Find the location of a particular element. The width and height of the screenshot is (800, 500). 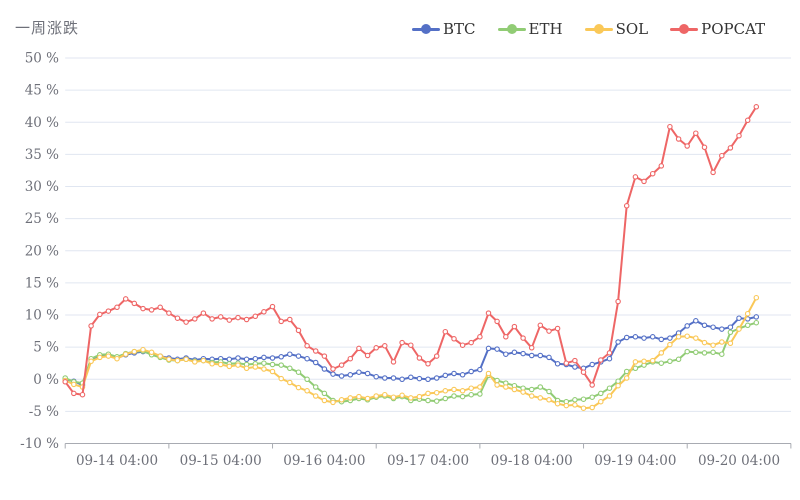

y-axis-label: 0 % is located at coordinates (46, 380).